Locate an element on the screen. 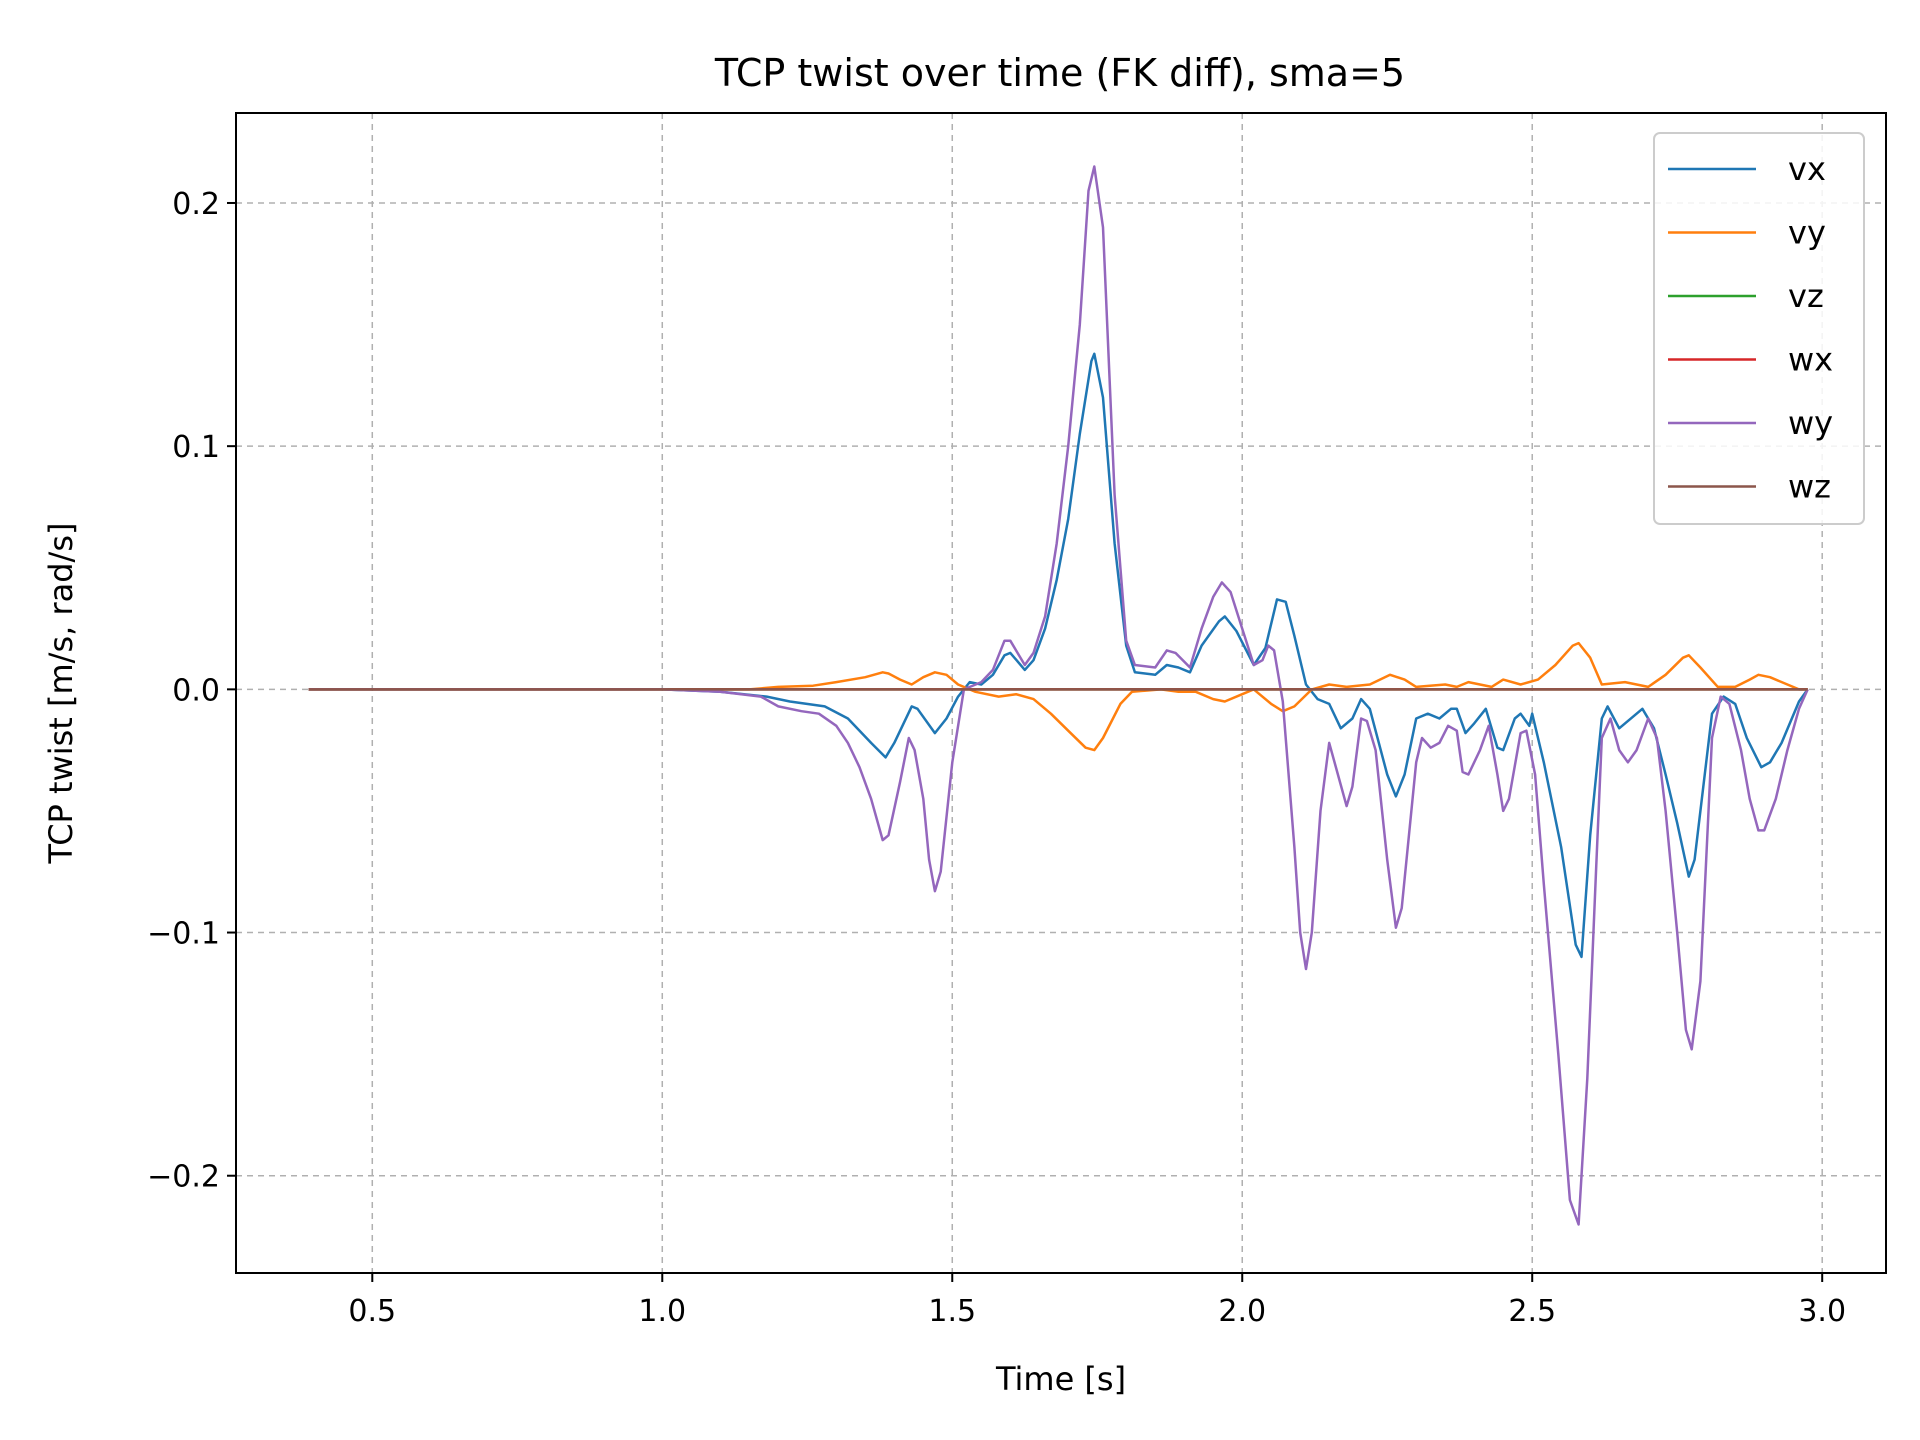  legend-label-vz: vz is located at coordinates (1806, 296).